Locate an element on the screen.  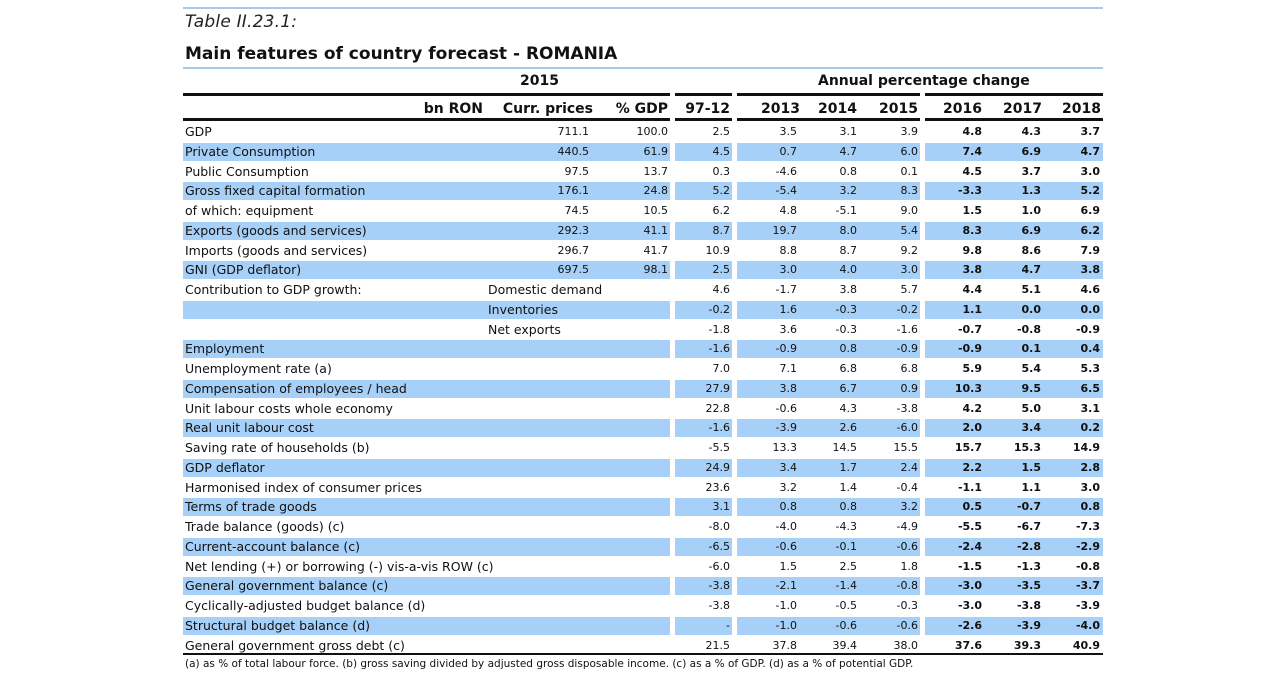
row-label: Public Consumption is located at coordinates (247, 171).